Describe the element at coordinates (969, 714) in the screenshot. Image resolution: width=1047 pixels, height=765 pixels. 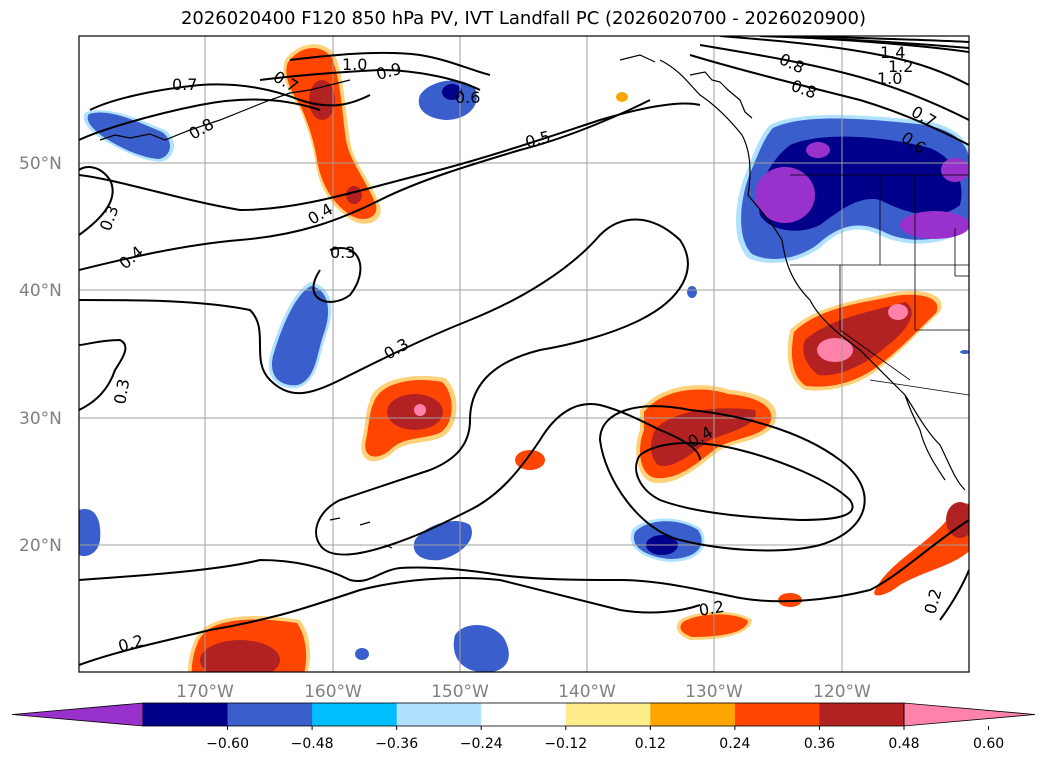
I see `colorbar-extend-high` at that location.